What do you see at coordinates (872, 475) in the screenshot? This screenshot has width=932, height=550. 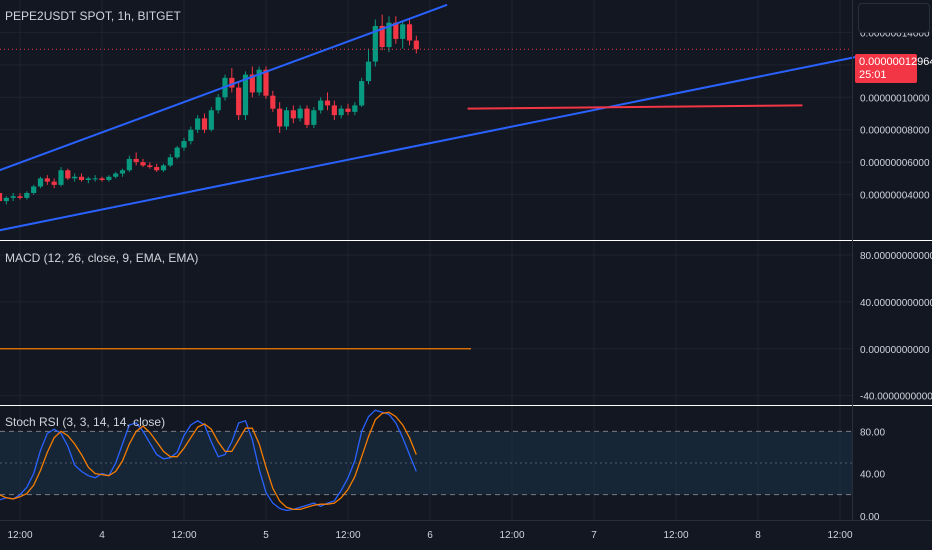 I see `stoch-axis-label: 40.00` at bounding box center [872, 475].